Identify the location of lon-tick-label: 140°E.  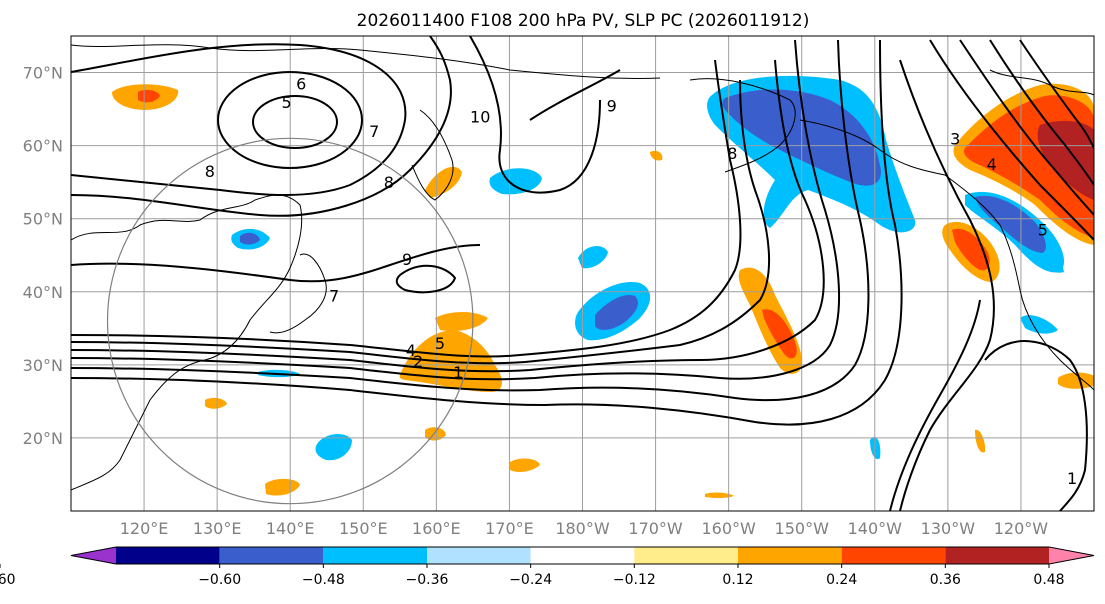
(290, 528).